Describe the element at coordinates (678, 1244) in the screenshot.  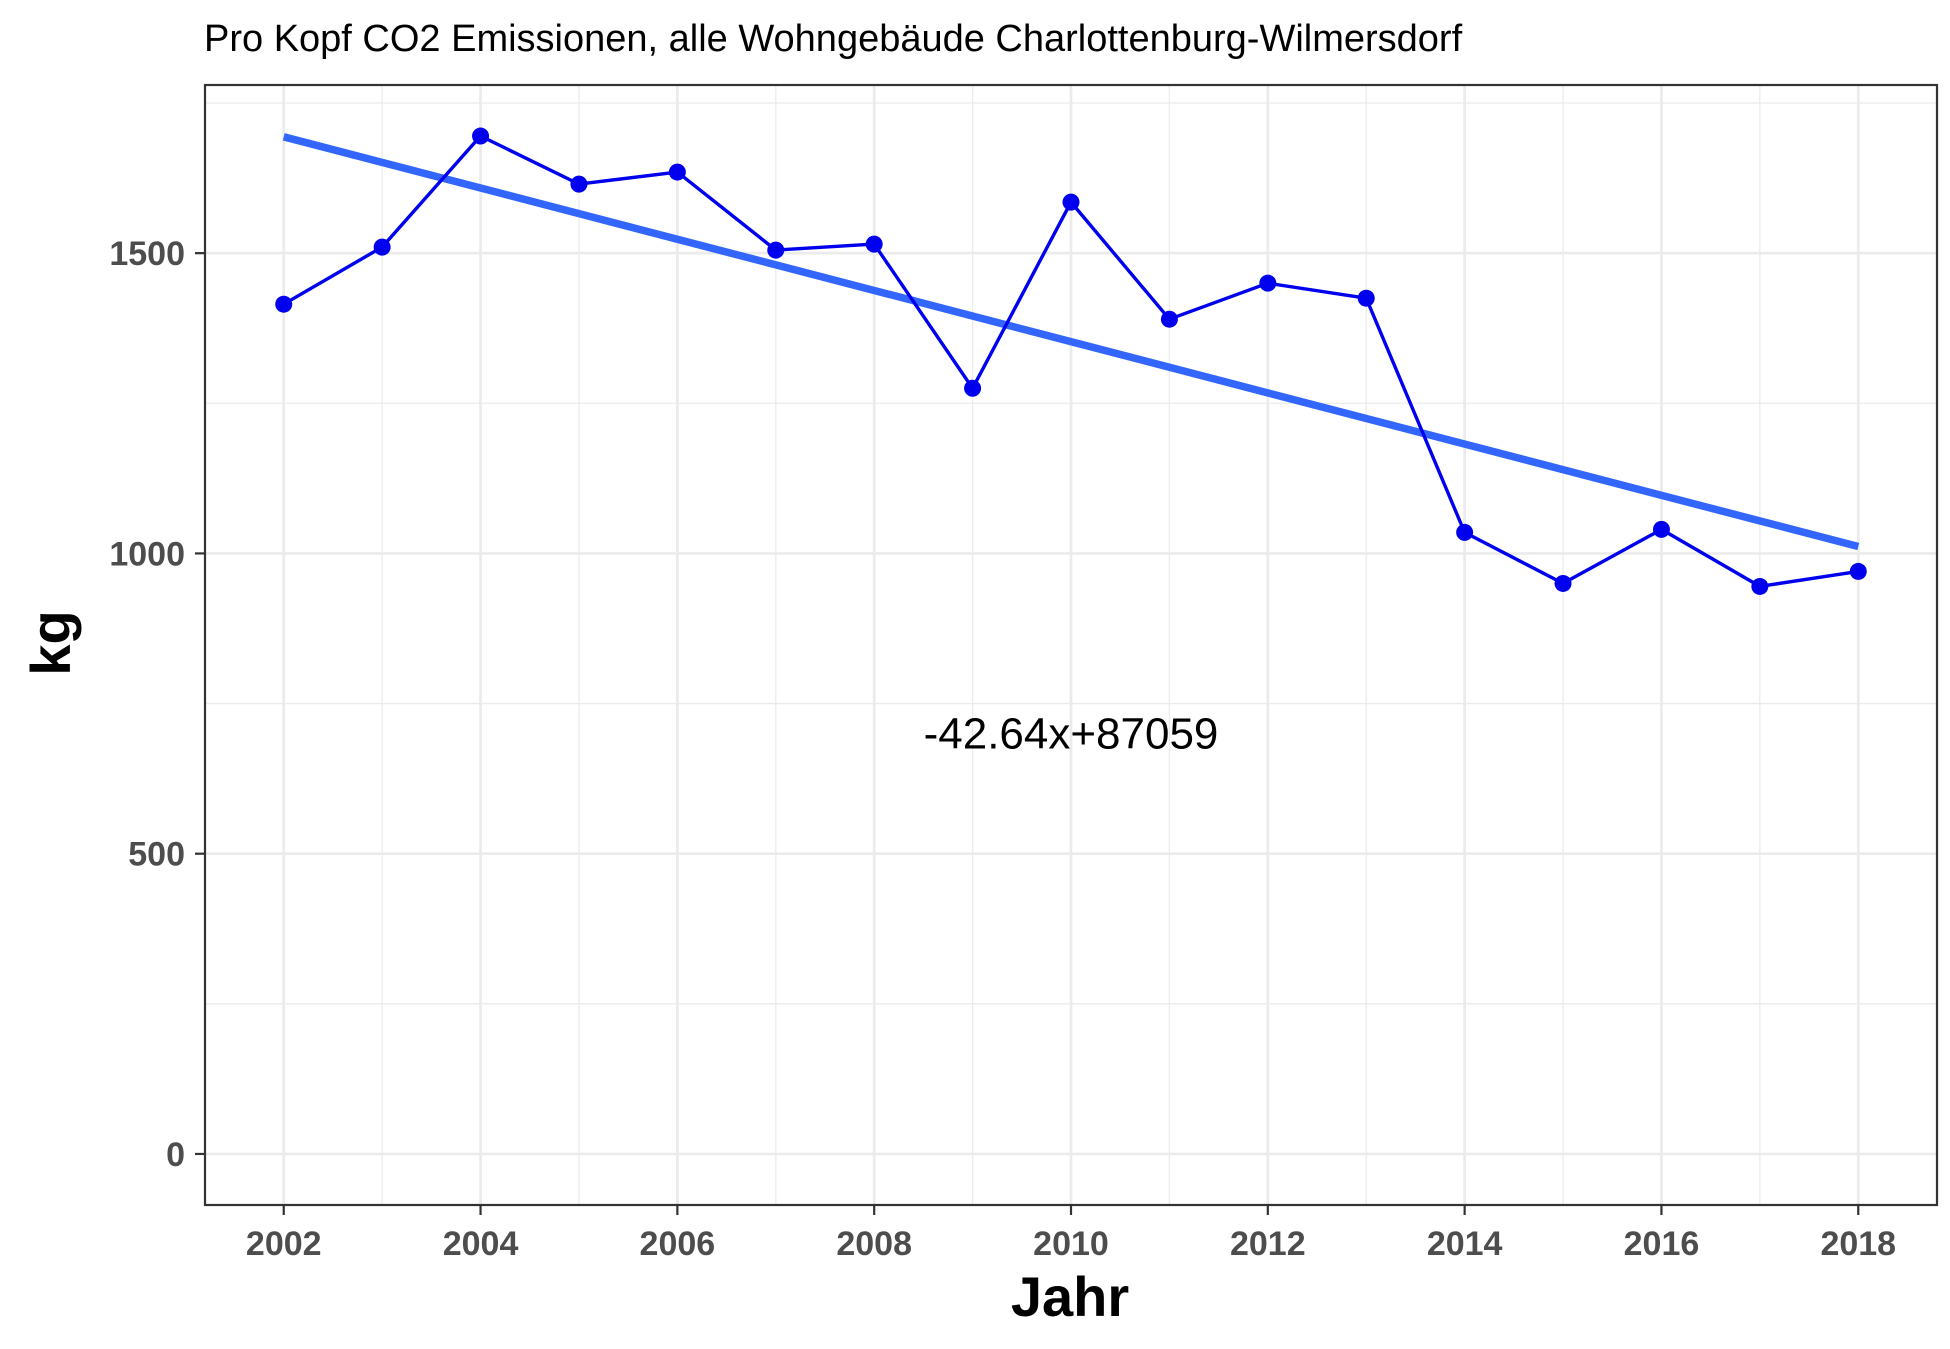
I see `x-tick-label: 2006` at that location.